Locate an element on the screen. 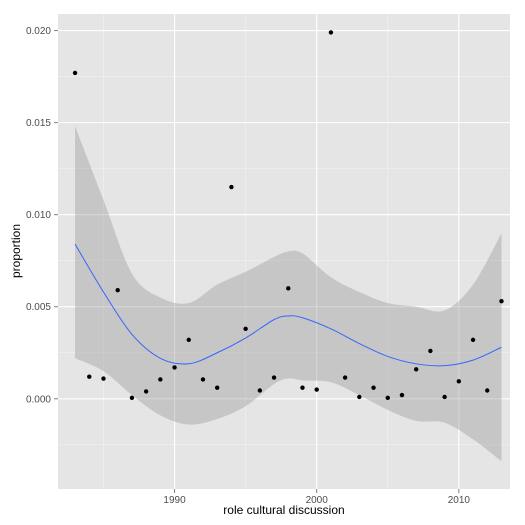  x-tick-label: 1990 is located at coordinates (174, 500).